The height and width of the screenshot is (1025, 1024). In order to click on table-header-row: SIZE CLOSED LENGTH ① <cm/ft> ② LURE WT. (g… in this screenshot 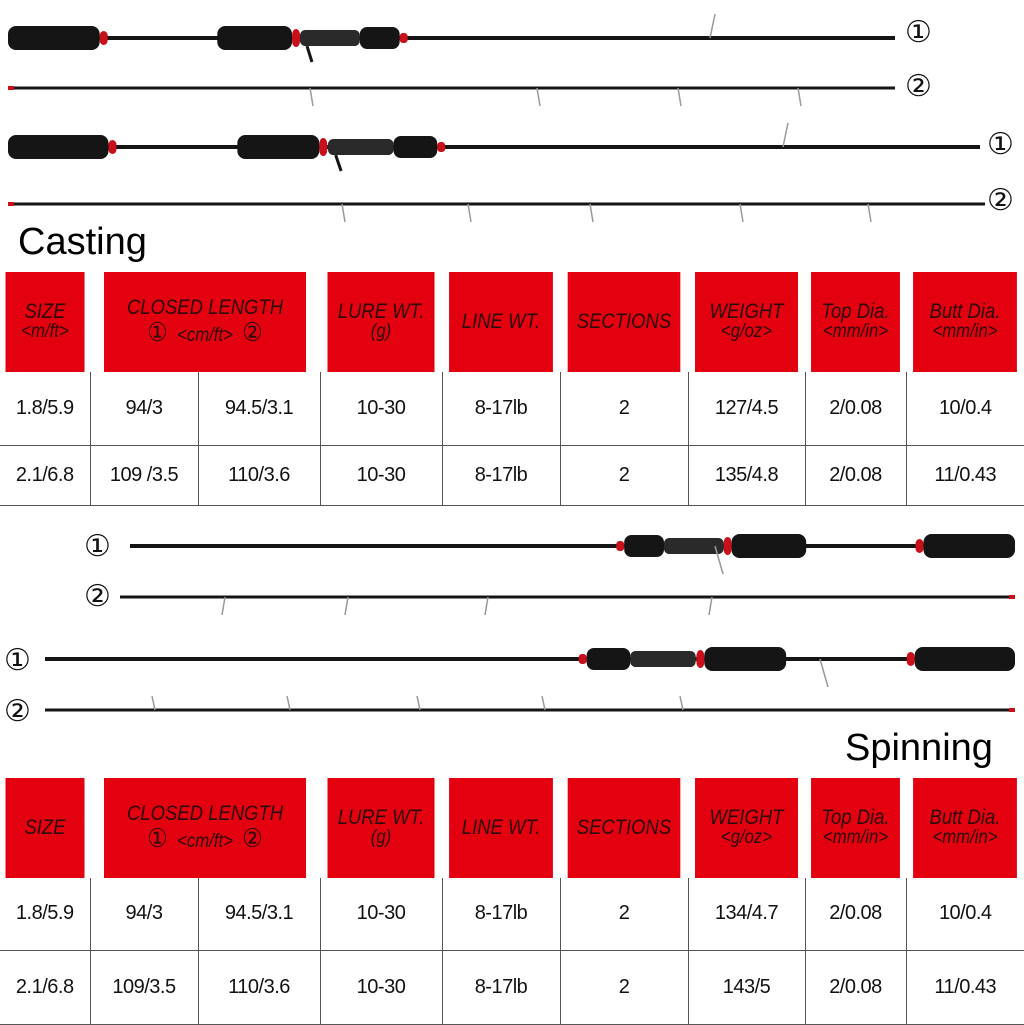, I will do `click(512, 828)`.